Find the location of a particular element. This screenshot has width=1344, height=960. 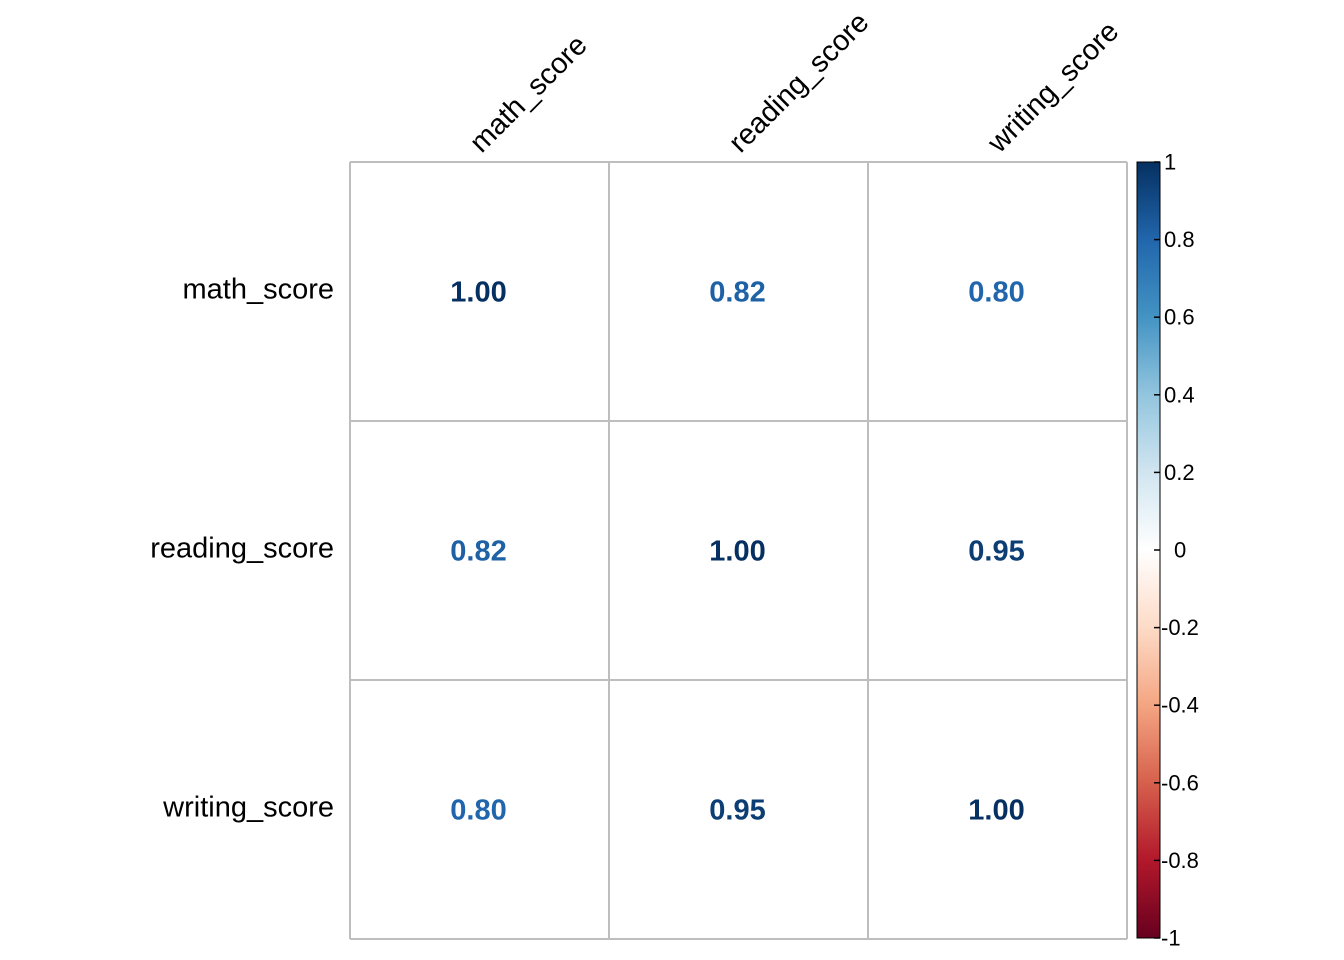

colorbar-tick-label: 0.4 is located at coordinates (1179, 394).